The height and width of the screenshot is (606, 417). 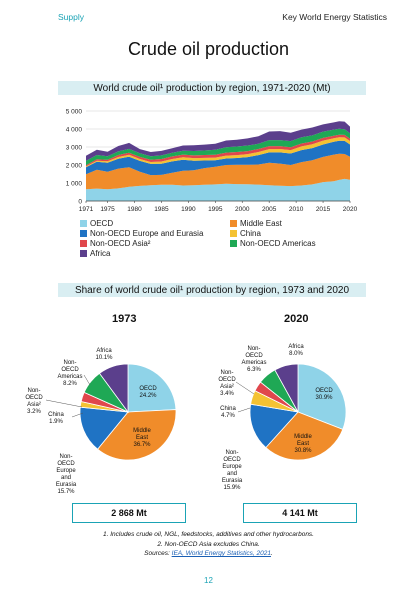 I want to click on pie-label: China 4.7%, so click(x=228, y=412).